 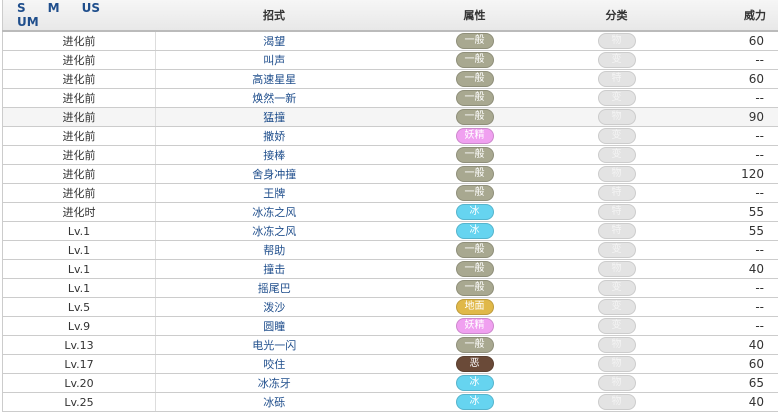 I want to click on table-row: 进化时 冰冻之风 冰 特 55, so click(x=390, y=212).